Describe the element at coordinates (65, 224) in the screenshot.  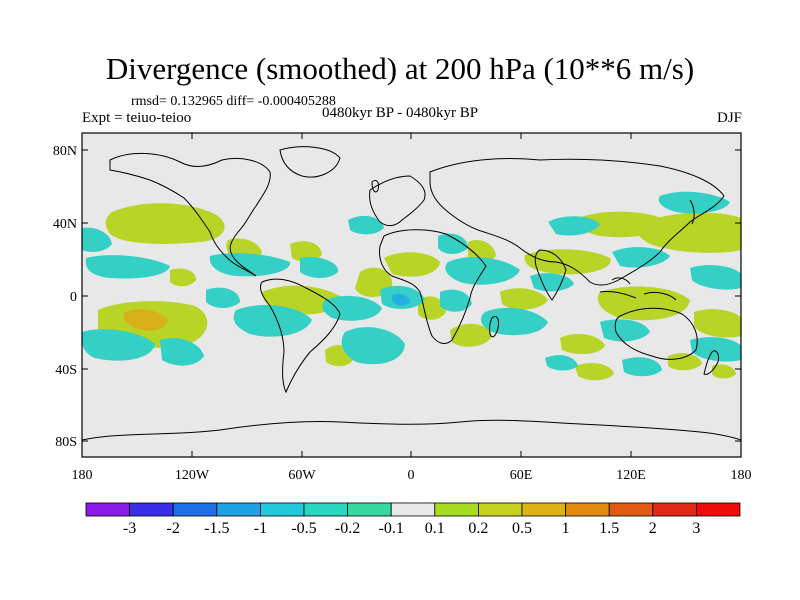
I see `lat-label: 40N` at that location.